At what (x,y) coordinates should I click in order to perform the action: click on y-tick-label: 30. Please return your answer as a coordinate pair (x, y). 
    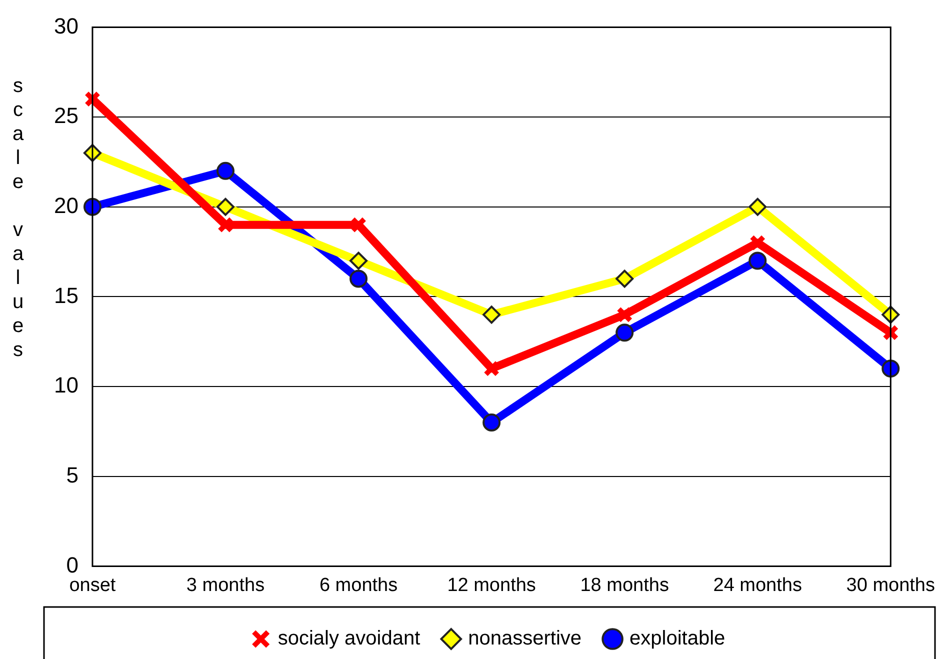
    Looking at the image, I should click on (66, 25).